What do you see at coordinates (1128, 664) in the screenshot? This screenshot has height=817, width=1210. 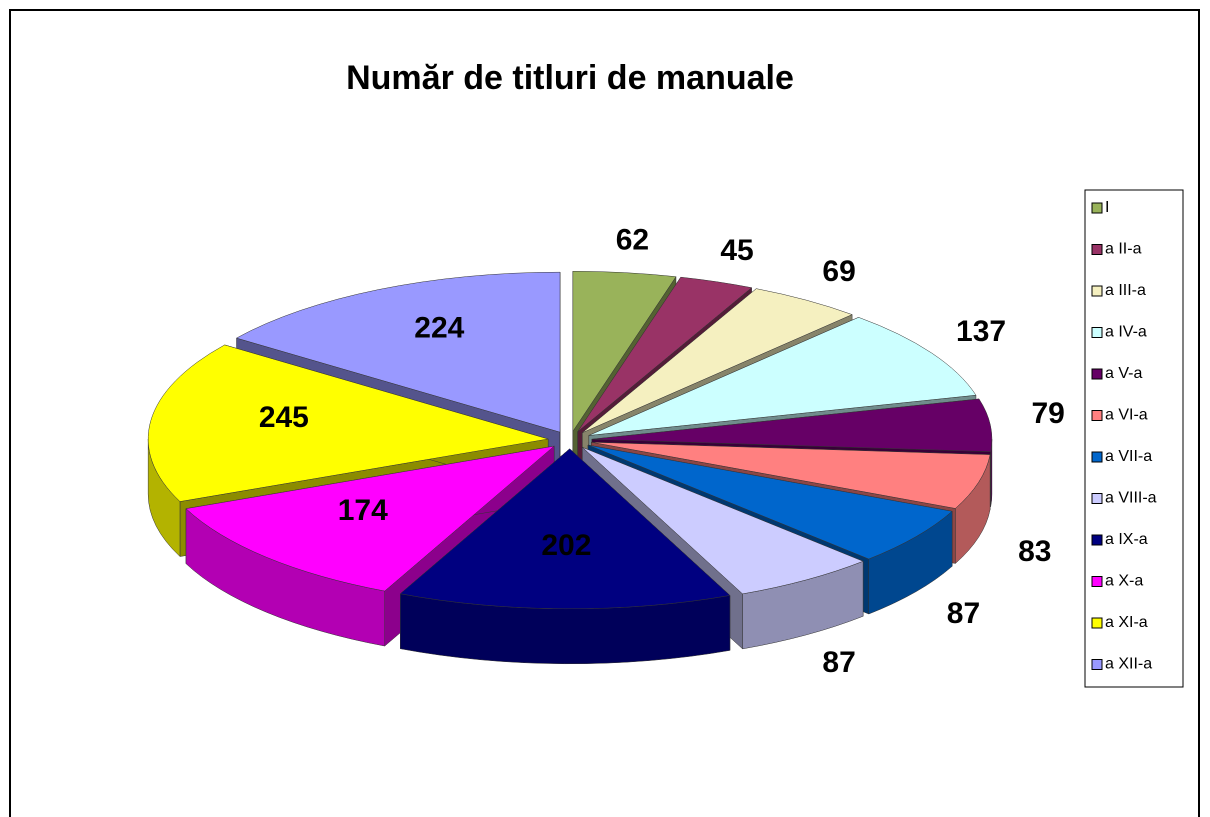 I see `legend-label: a XII-a` at bounding box center [1128, 664].